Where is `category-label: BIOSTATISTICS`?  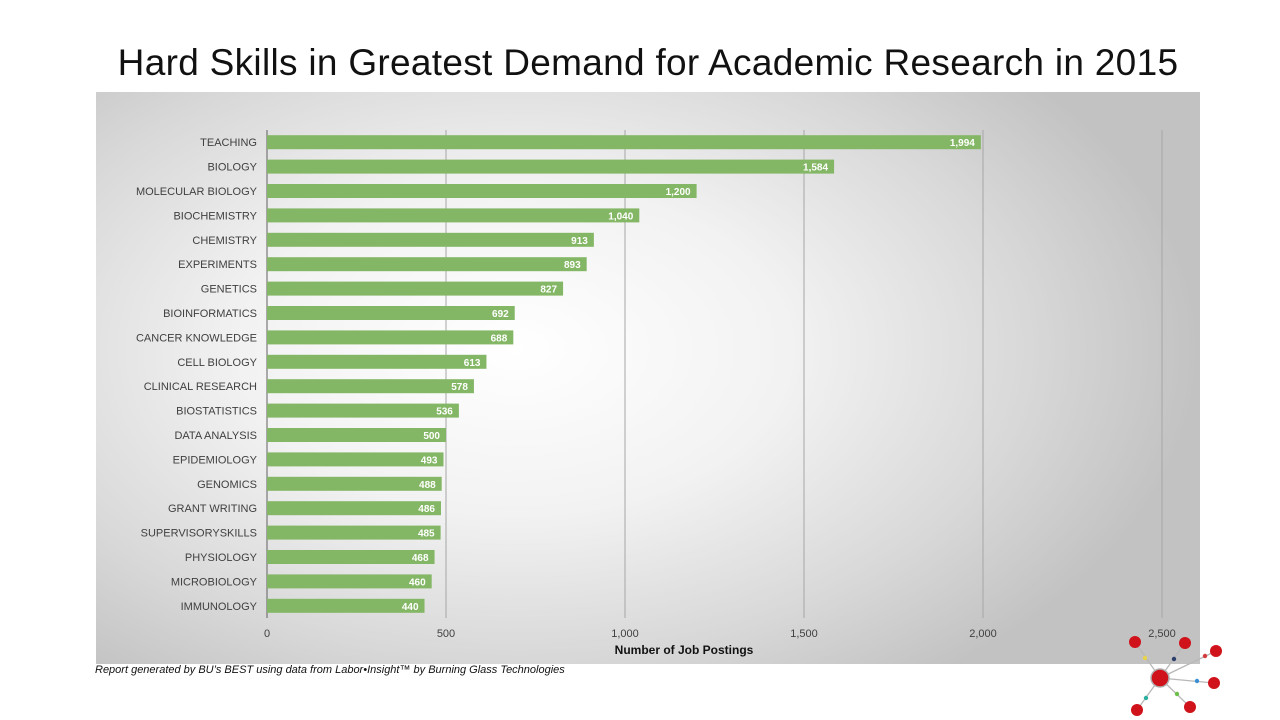 category-label: BIOSTATISTICS is located at coordinates (216, 412).